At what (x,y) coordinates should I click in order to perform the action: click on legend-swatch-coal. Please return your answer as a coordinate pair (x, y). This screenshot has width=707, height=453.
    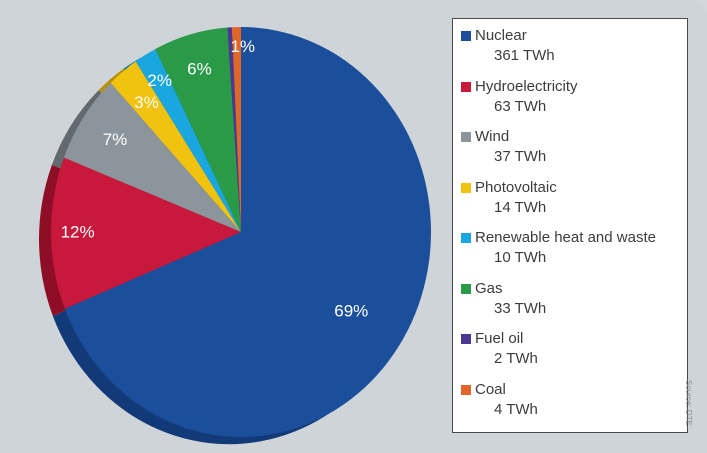
    Looking at the image, I should click on (466, 389).